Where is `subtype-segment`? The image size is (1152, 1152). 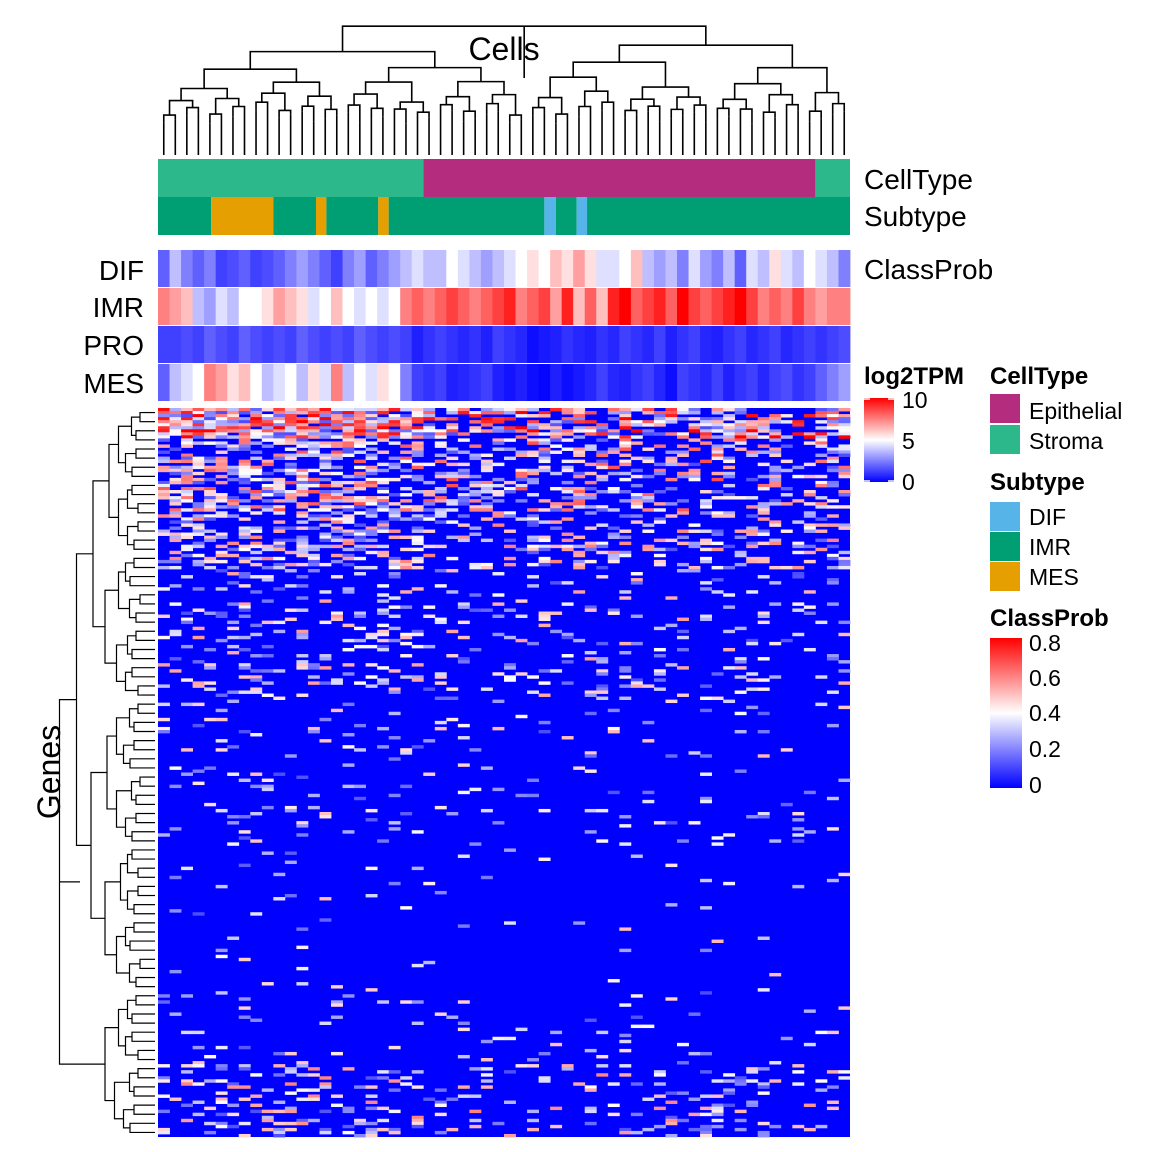 subtype-segment is located at coordinates (550, 216).